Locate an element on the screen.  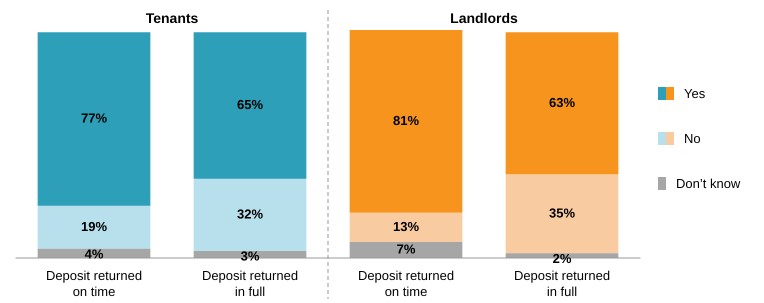
legend-label: Yes is located at coordinates (695, 93).